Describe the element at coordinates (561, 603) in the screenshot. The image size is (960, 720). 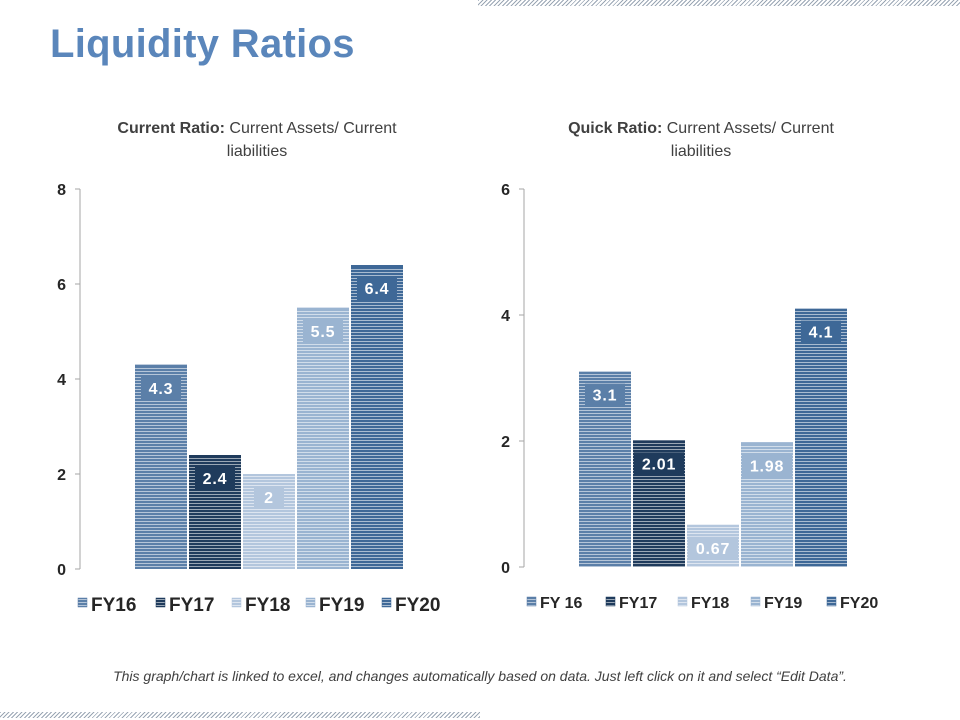
I see `legend-label: FY 16` at that location.